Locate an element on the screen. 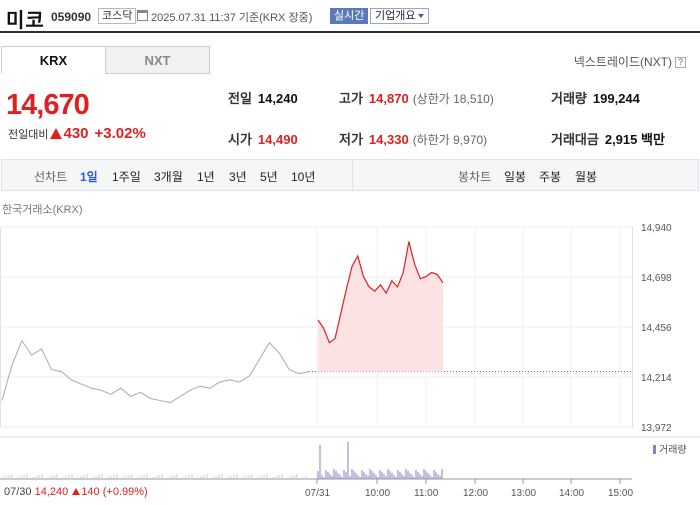 The height and width of the screenshot is (505, 700). tab-nxt: NXT is located at coordinates (157, 60).